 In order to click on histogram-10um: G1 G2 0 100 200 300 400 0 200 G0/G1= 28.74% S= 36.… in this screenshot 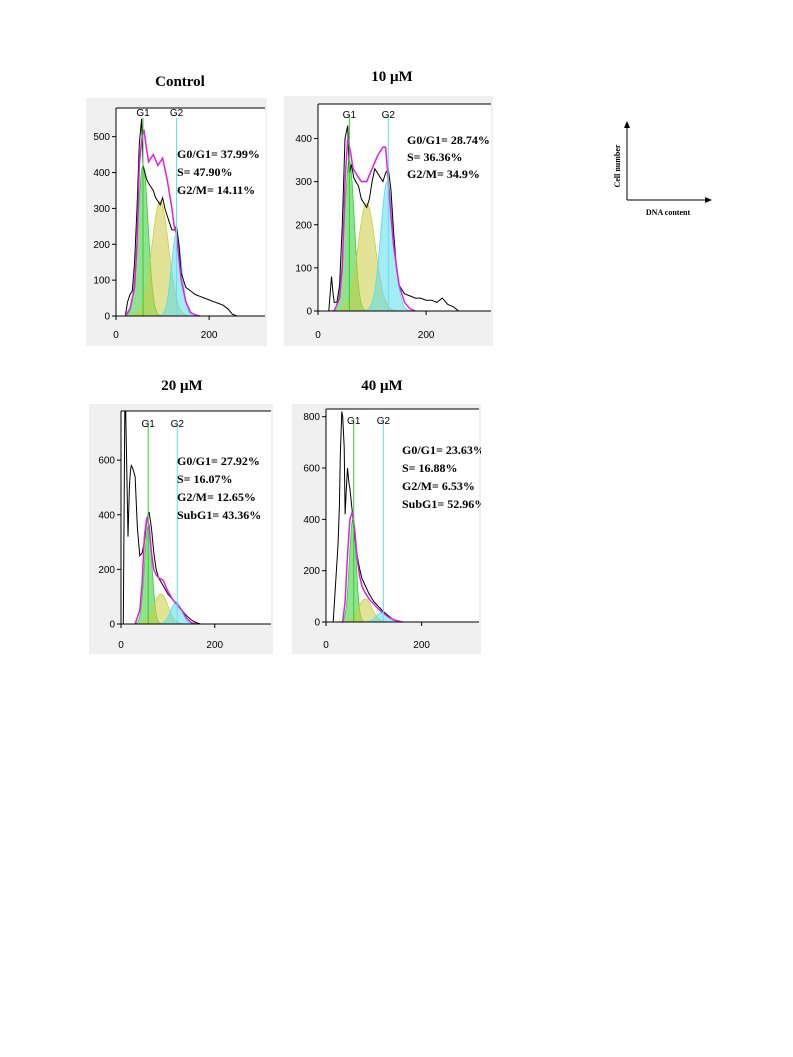, I will do `click(388, 221)`.